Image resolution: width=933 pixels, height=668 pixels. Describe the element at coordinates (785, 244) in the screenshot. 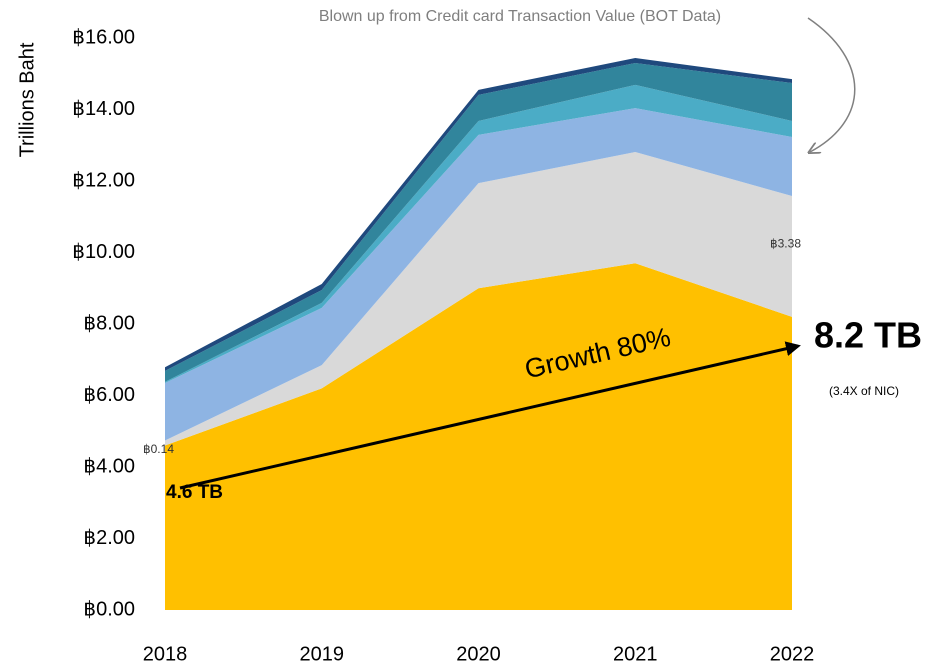

I see `value-label: ฿3.38` at that location.